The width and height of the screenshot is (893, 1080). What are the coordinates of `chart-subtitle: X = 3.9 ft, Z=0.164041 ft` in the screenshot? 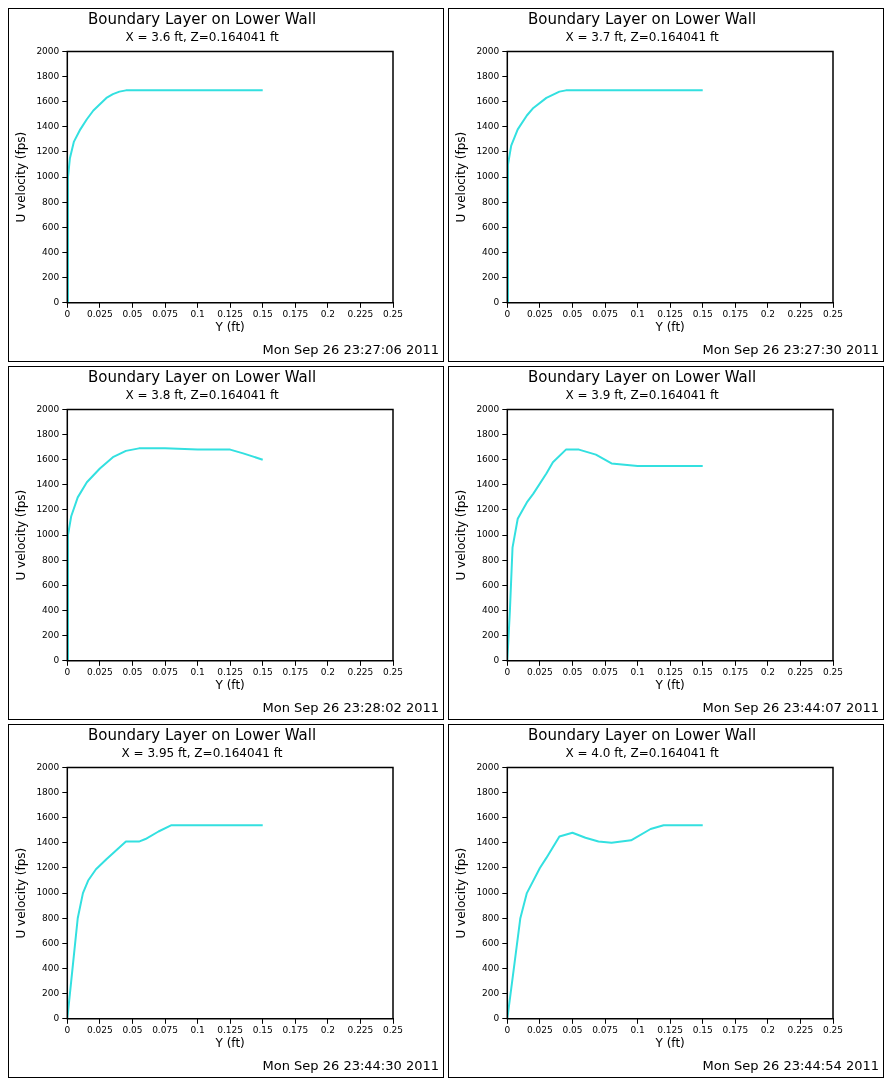 It's located at (642, 395).